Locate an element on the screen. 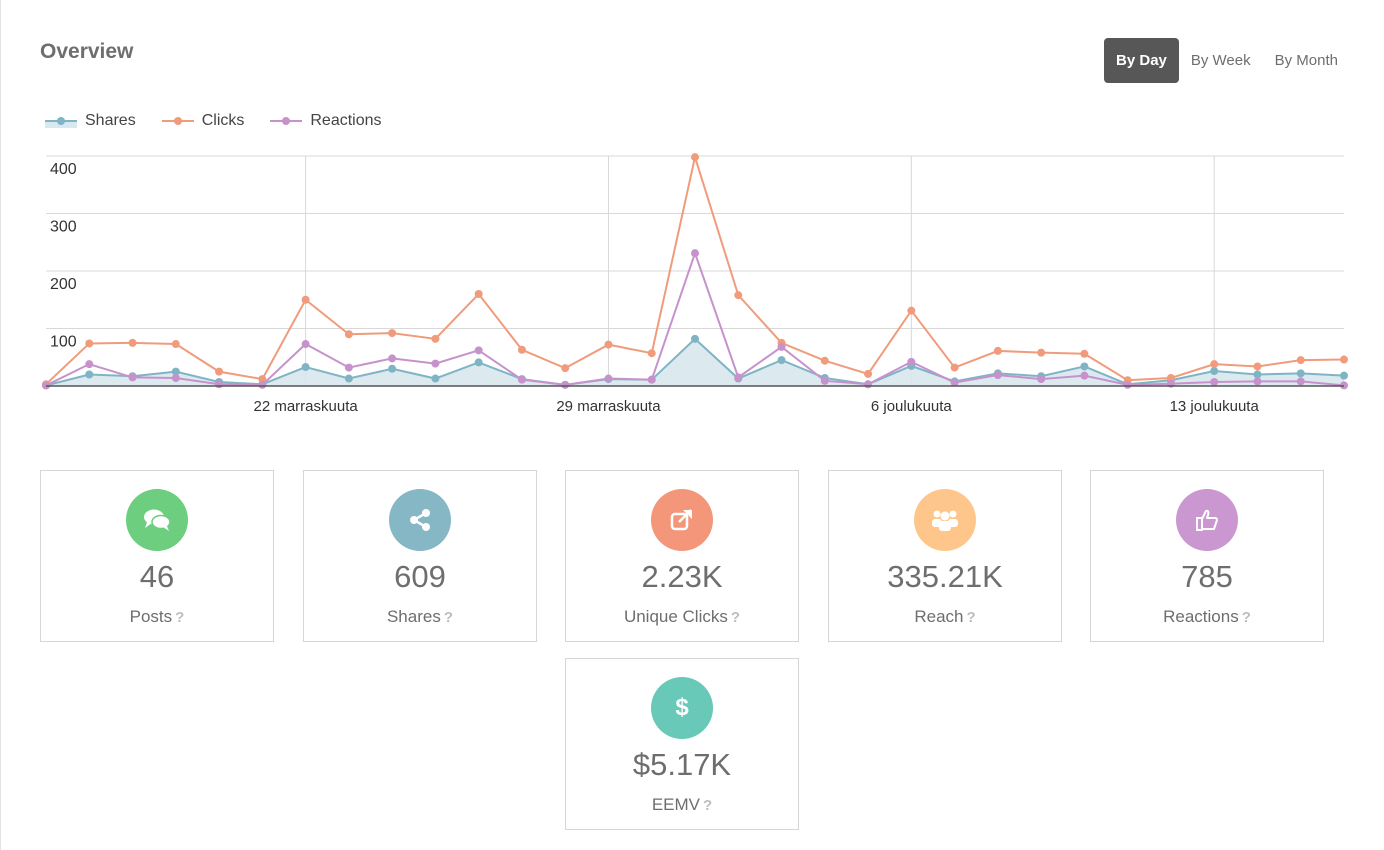  shares-label-text: Shares is located at coordinates (413, 616).